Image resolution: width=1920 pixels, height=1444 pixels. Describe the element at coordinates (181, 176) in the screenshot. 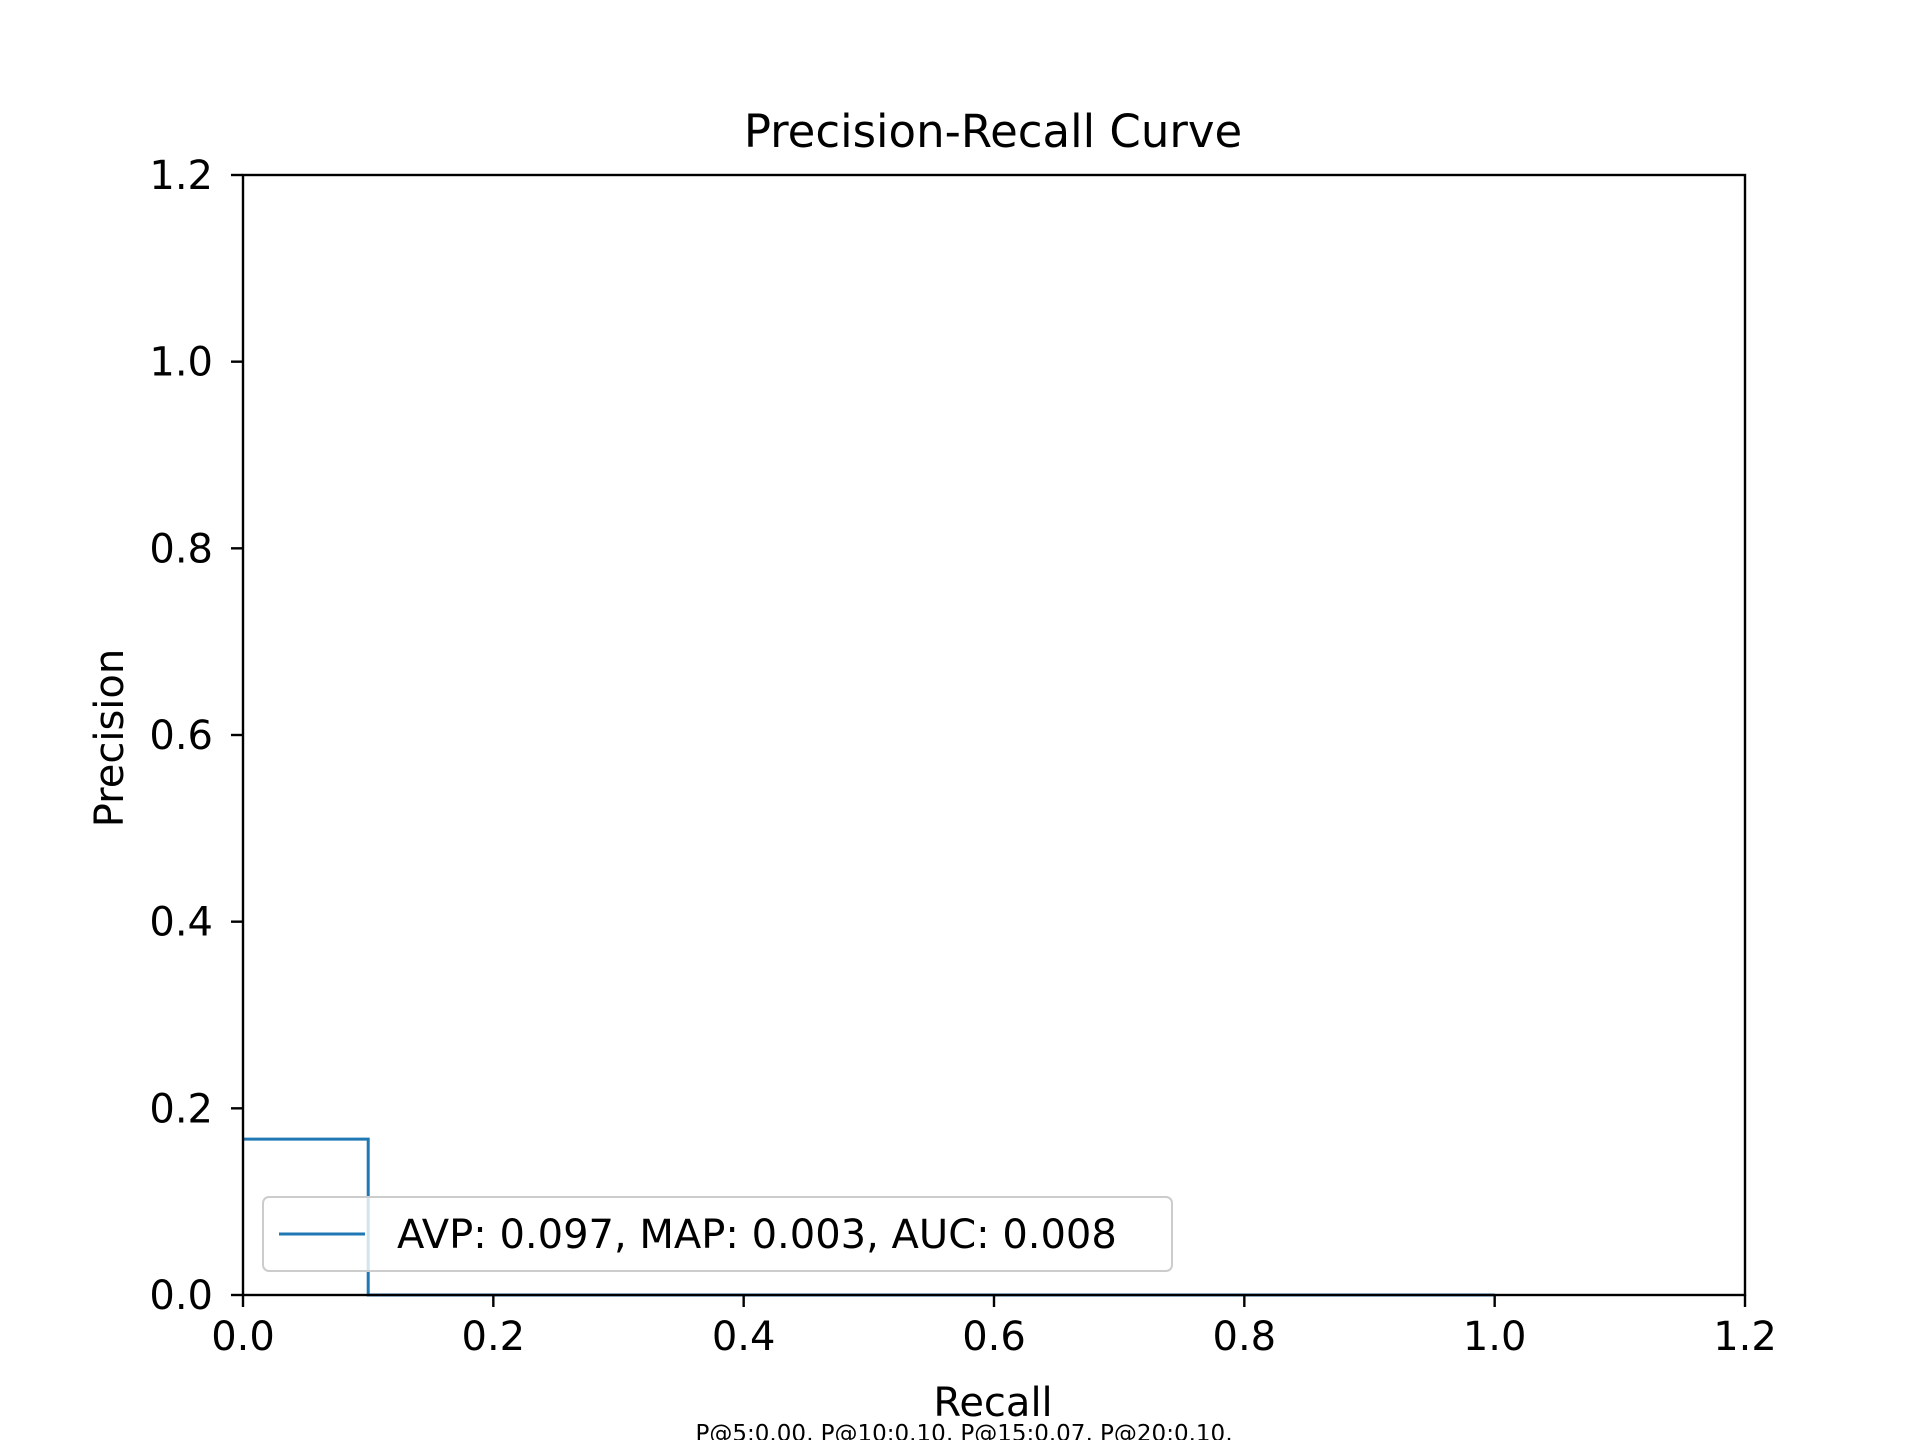

I see `y-tick-label: 1.2` at that location.